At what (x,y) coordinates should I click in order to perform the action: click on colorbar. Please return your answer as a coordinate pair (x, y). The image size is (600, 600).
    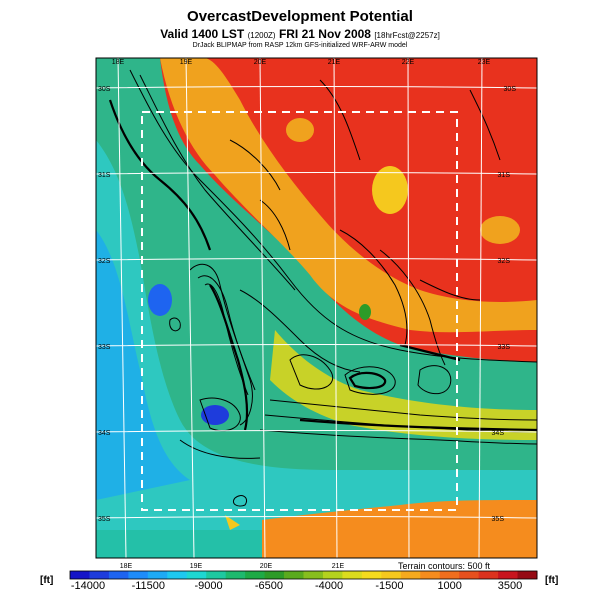
    Looking at the image, I should click on (303, 575).